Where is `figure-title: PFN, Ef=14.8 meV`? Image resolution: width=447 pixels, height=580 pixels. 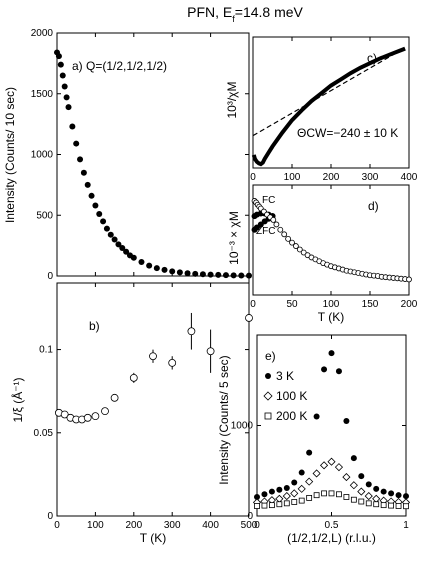
figure-title: PFN, Ef=14.8 meV is located at coordinates (245, 14).